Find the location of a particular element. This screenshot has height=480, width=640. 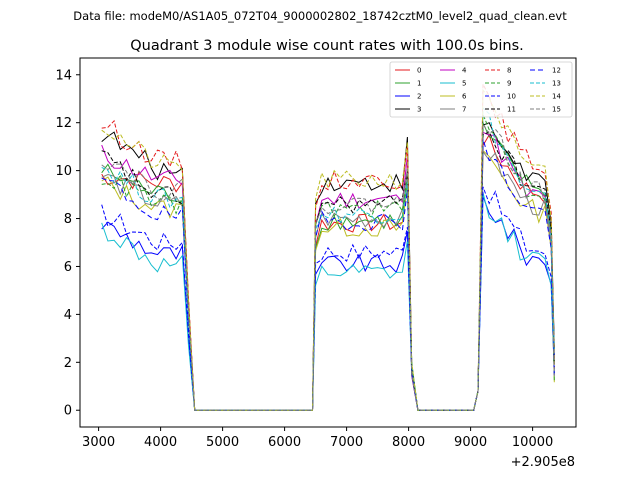

legend-label-10: 10 is located at coordinates (511, 97).